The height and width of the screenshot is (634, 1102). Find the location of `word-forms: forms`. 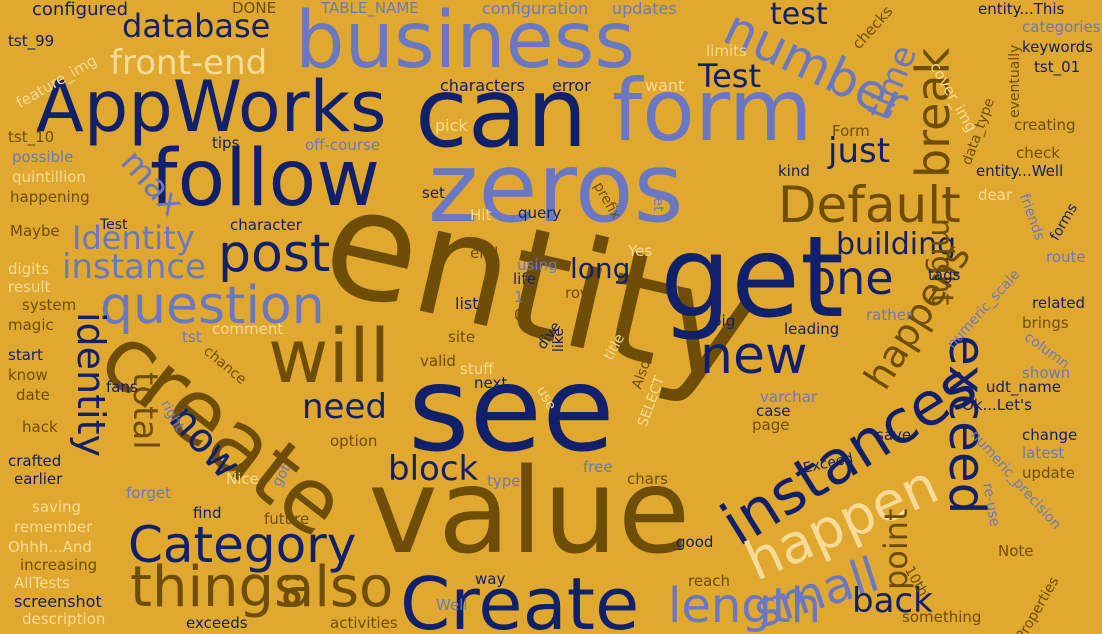

word-forms: forms is located at coordinates (1064, 222).